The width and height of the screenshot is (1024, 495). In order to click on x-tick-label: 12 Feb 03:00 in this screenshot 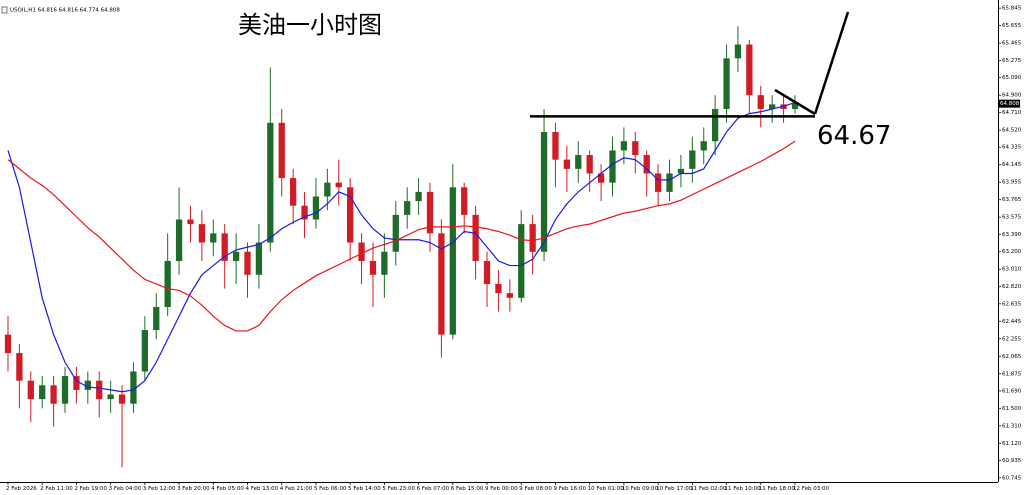, I will do `click(811, 489)`.